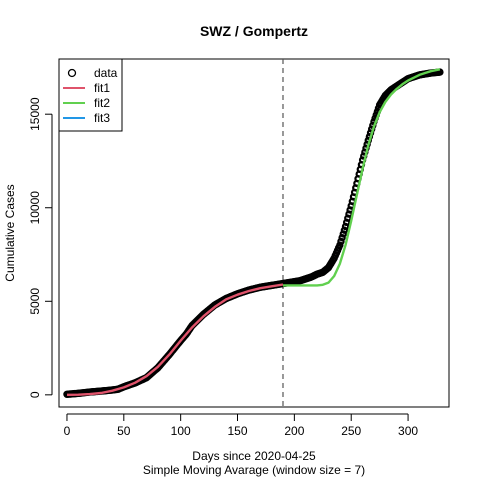  Describe the element at coordinates (35, 394) in the screenshot. I see `y-tick-label: 0` at that location.